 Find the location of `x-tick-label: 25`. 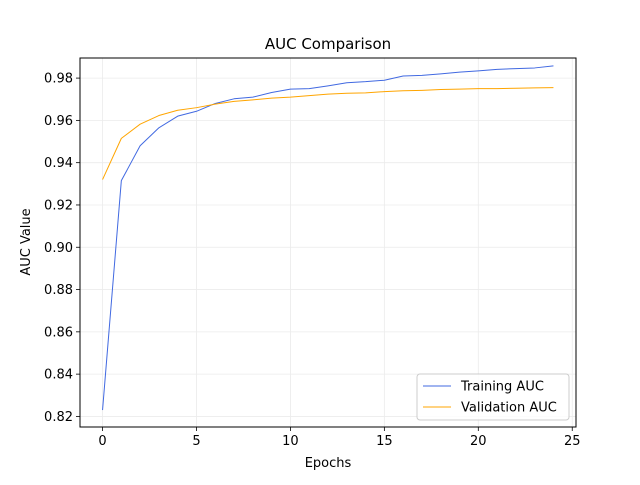

x-tick-label: 25 is located at coordinates (572, 441).